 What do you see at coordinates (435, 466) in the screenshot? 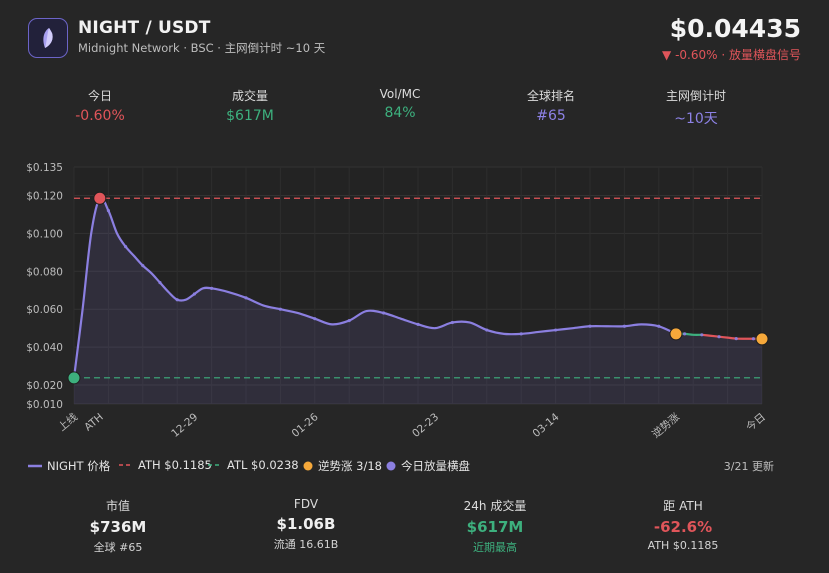
I see `legend-label: 今日放量横盘` at bounding box center [435, 466].